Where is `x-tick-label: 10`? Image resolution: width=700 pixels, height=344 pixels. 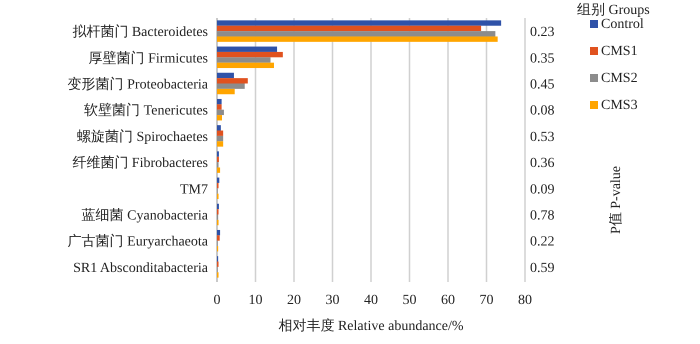
x-tick-label: 10 is located at coordinates (255, 300).